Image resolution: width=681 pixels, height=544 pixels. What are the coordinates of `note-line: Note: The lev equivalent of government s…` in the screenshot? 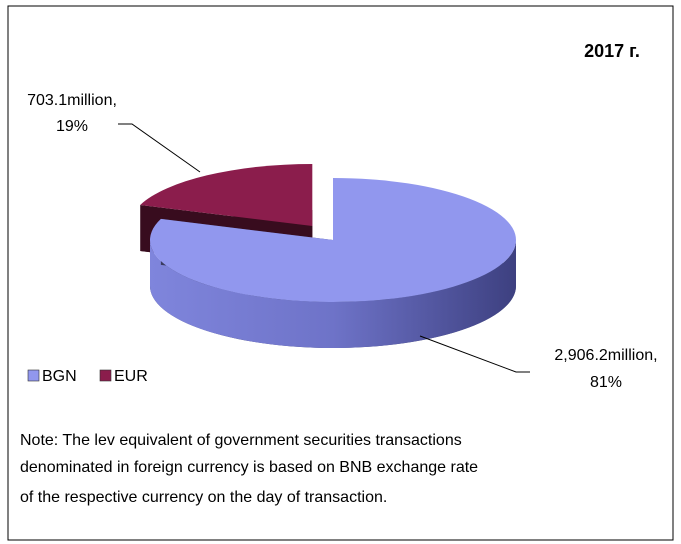 It's located at (241, 440).